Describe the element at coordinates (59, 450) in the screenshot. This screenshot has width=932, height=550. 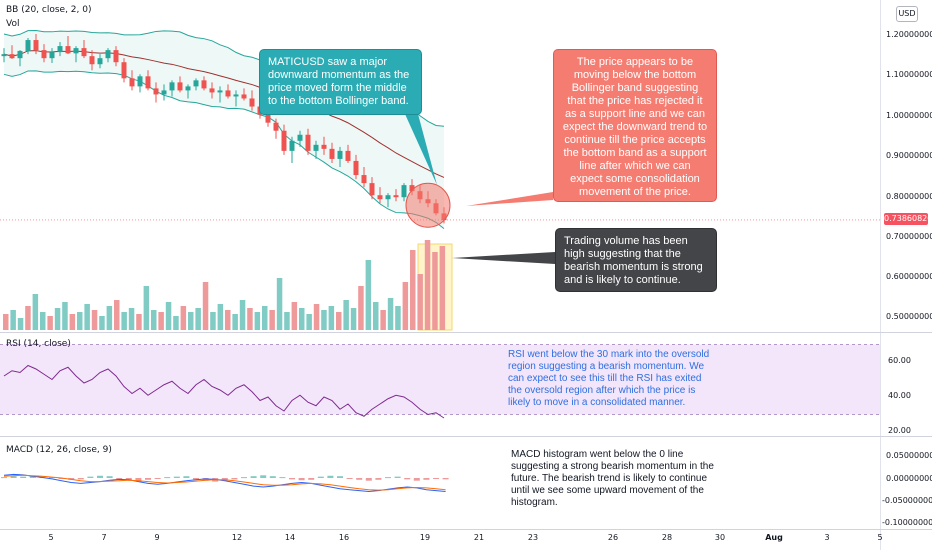
I see `macd-indicator-label: MACD (12, 26, close, 9)` at that location.